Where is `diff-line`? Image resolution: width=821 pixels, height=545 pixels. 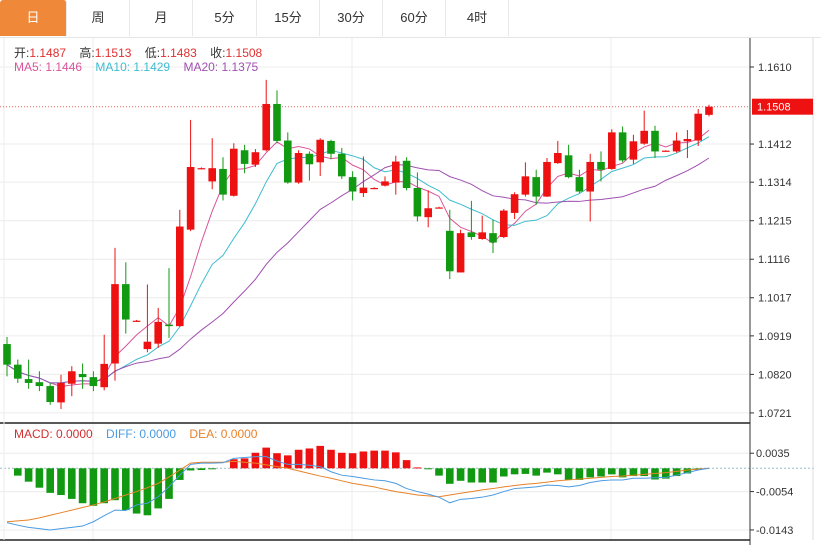
diff-line is located at coordinates (358, 493).